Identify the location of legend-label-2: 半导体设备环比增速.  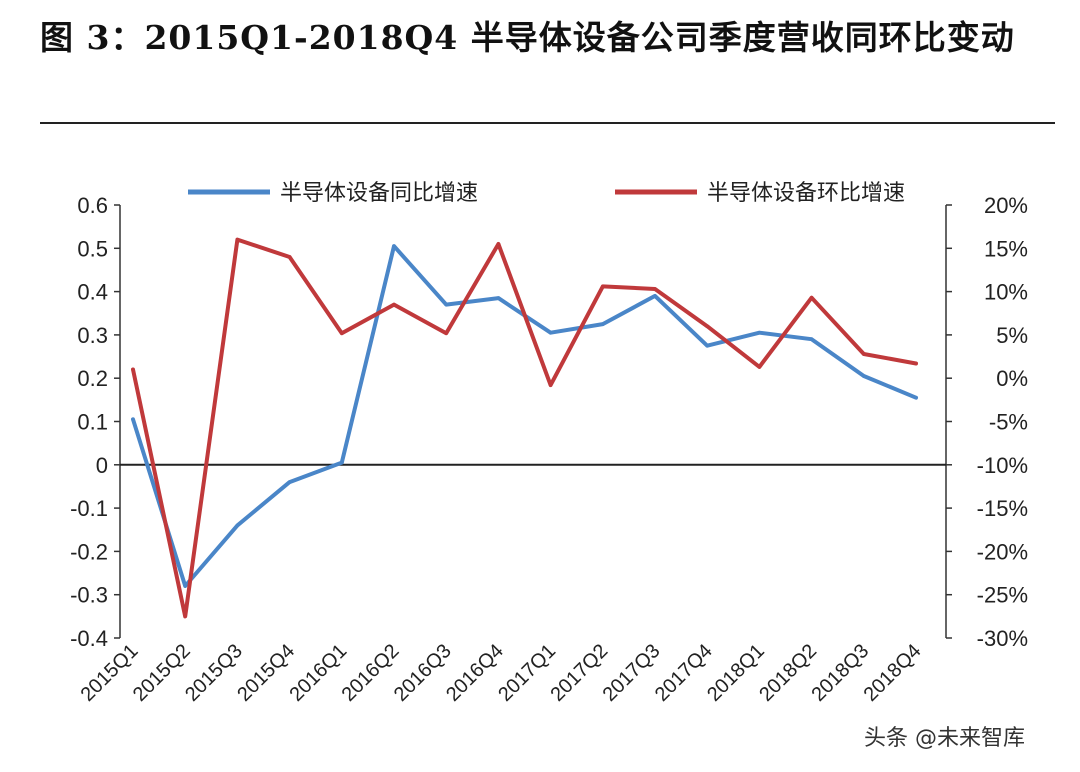
(806, 193).